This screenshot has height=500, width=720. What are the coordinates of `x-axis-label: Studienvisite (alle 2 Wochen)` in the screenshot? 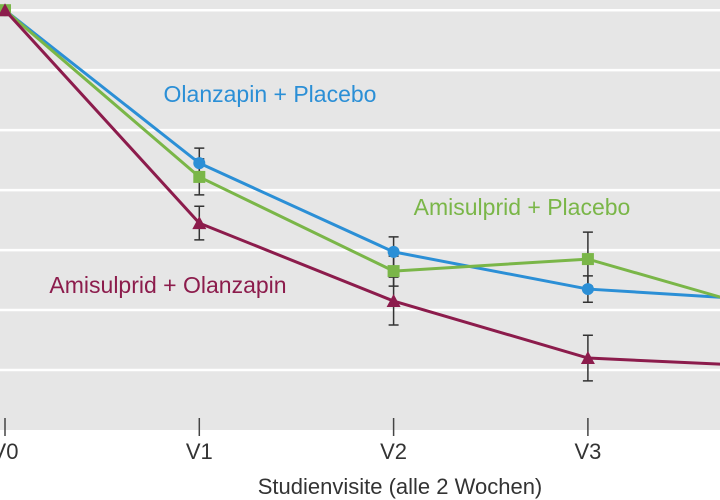 It's located at (400, 486).